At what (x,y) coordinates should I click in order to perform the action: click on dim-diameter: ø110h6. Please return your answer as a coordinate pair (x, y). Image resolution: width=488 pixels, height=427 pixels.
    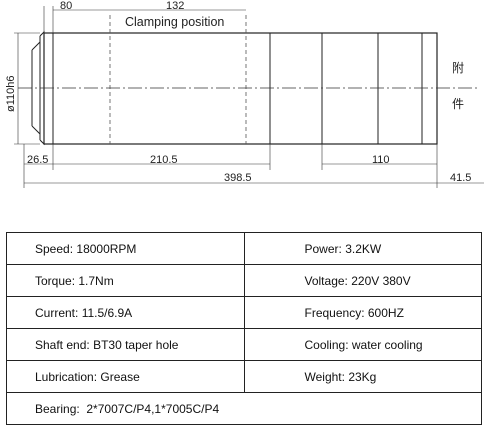
    Looking at the image, I should click on (11, 94).